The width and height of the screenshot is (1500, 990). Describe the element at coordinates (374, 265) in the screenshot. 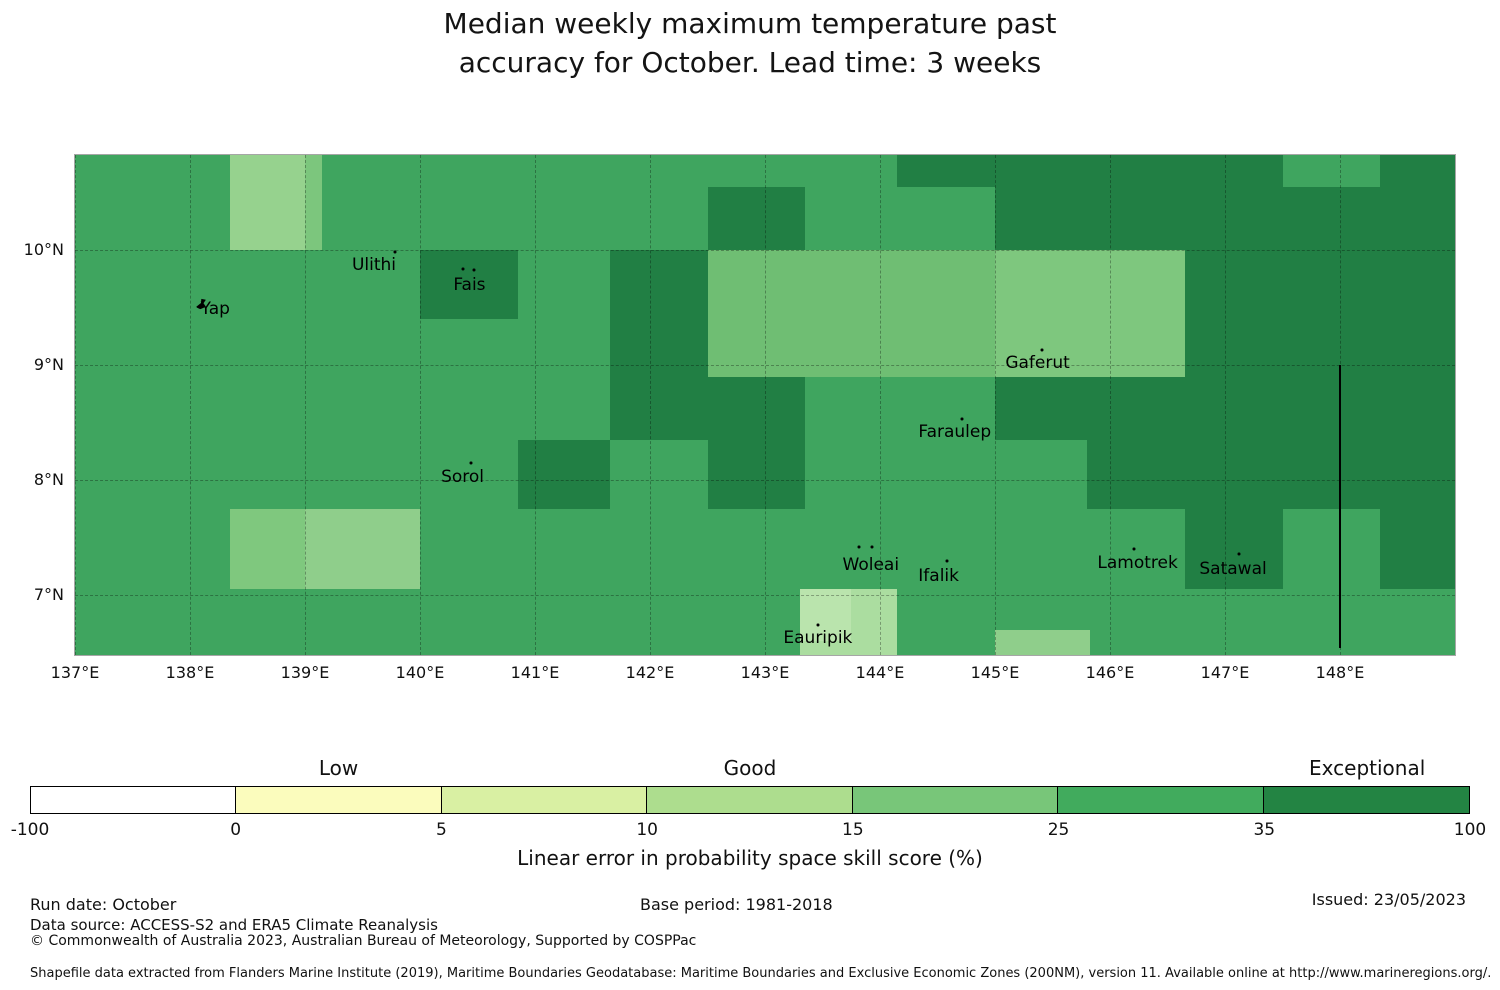

I see `island-label: Ulithi` at that location.